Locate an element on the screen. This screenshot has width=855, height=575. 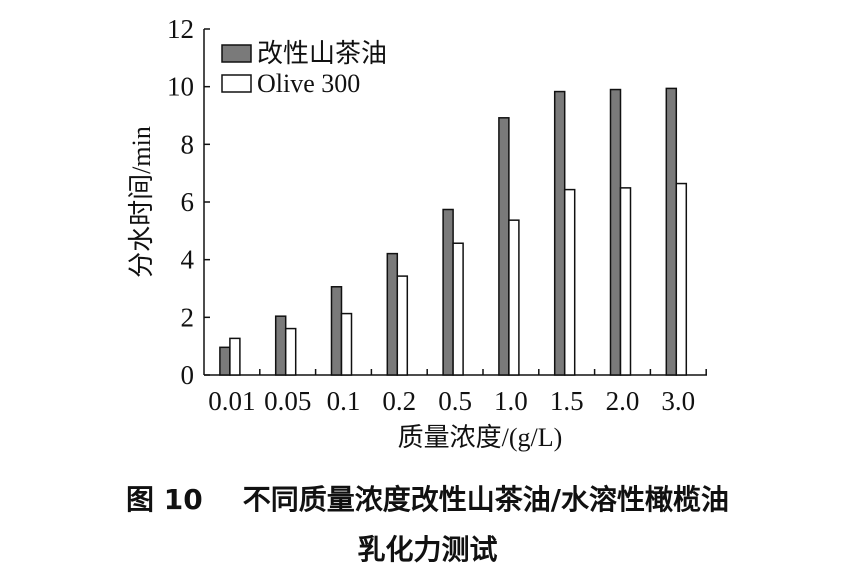
bar-camellia-0.1 is located at coordinates (336, 331).